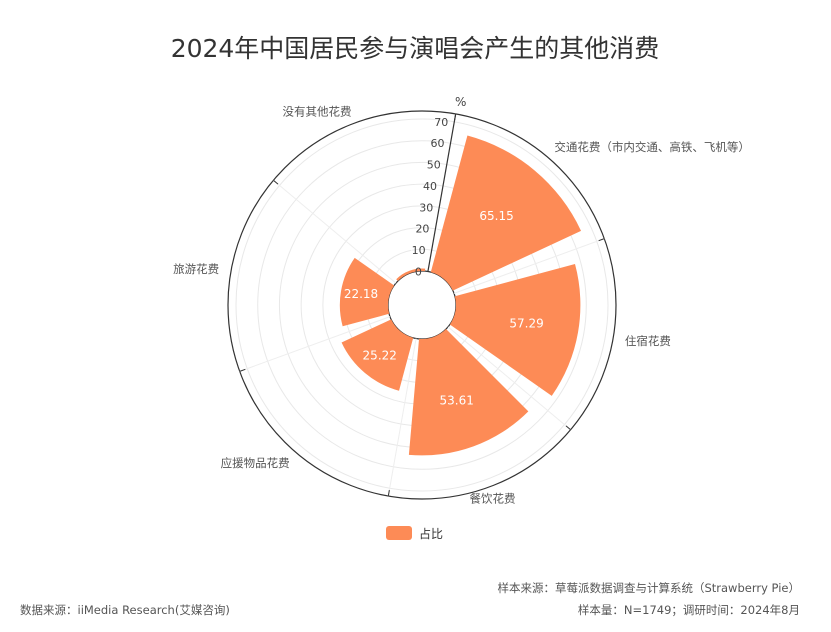 The width and height of the screenshot is (831, 632). I want to click on bar-value-label: 1.14, so click(400, 247).